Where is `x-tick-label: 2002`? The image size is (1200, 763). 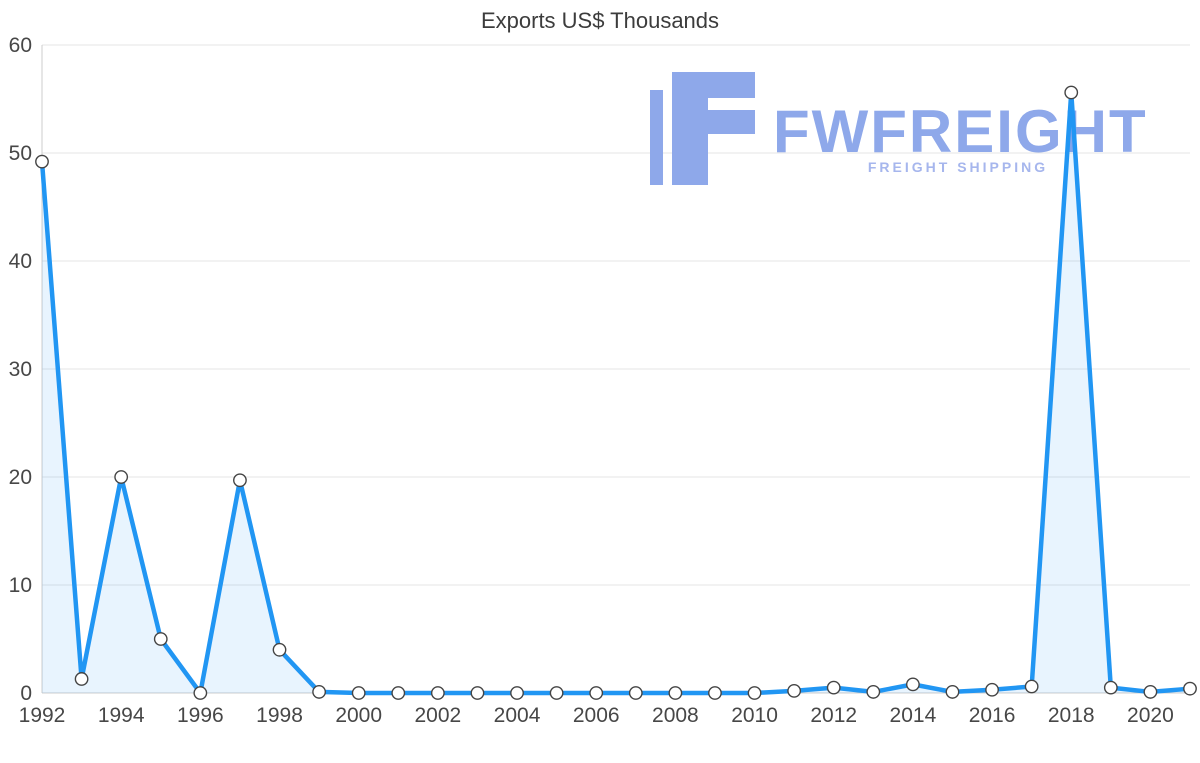
x-tick-label: 2002 is located at coordinates (438, 715).